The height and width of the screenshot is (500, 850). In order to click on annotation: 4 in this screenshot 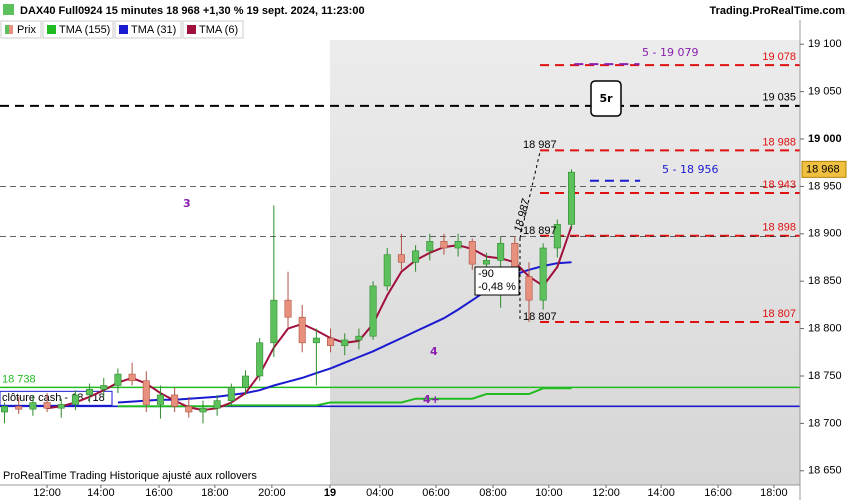, I will do `click(434, 351)`.